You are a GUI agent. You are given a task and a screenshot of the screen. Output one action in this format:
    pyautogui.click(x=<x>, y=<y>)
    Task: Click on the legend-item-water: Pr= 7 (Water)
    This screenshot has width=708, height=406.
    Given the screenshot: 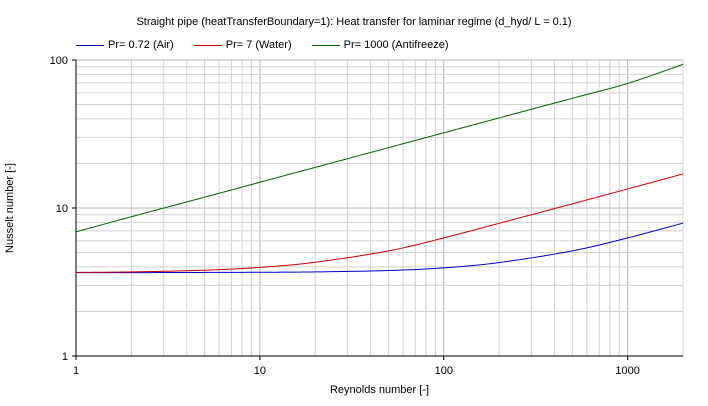 What is the action you would take?
    pyautogui.click(x=242, y=45)
    